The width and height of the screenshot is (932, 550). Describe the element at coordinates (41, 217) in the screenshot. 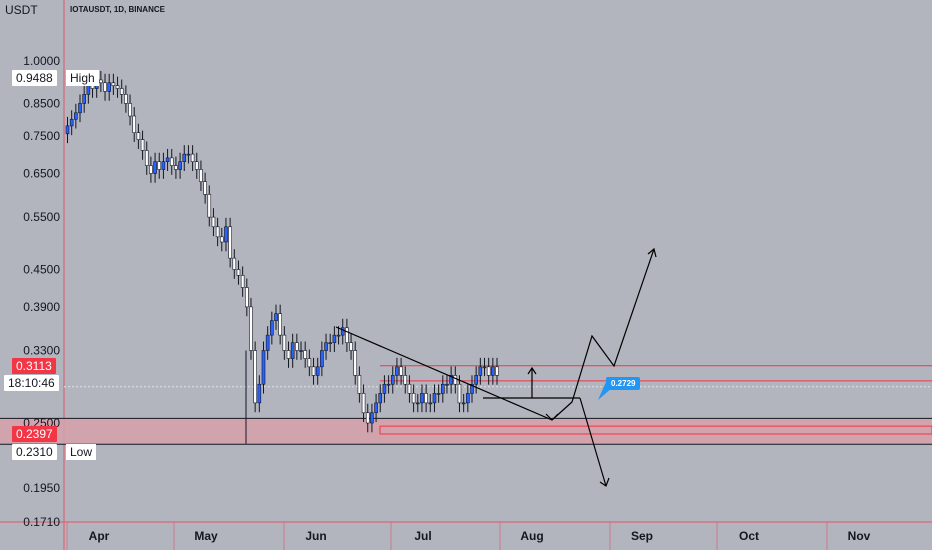

I see `price-tick-label: 0.5500` at that location.